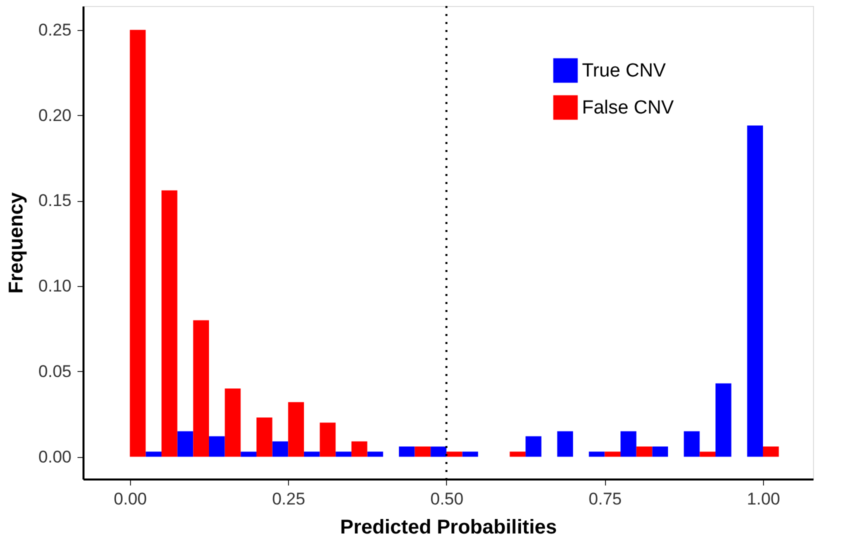 The width and height of the screenshot is (844, 542). Describe the element at coordinates (448, 527) in the screenshot. I see `x-axis-title: Predicted Probabilities` at that location.